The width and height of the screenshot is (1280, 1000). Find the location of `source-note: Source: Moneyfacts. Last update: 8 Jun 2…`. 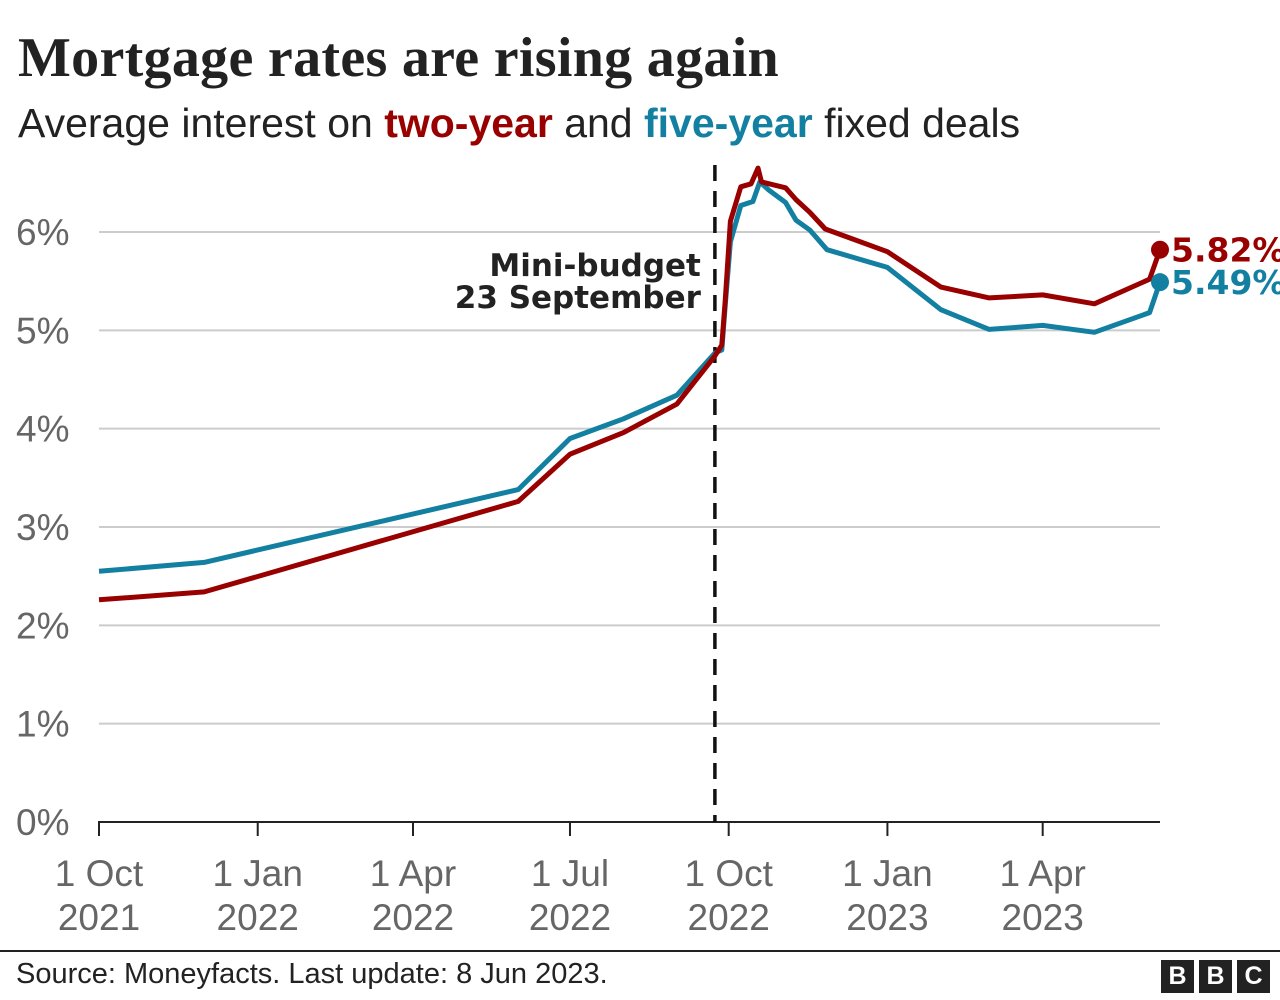

source-note: Source: Moneyfacts. Last update: 8 Jun 2… is located at coordinates (312, 974).